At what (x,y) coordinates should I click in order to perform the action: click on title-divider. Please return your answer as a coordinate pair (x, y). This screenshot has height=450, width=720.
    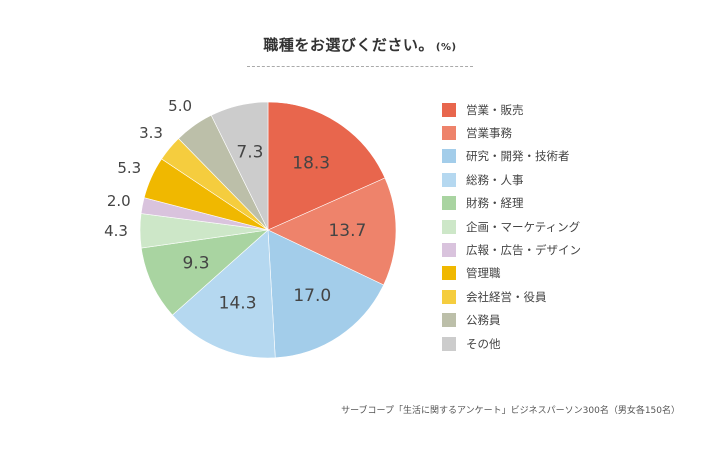
    Looking at the image, I should click on (360, 66).